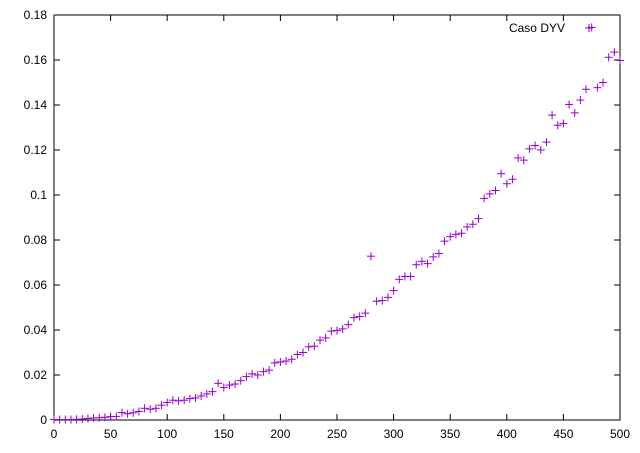 Image resolution: width=640 pixels, height=453 pixels. Describe the element at coordinates (507, 434) in the screenshot. I see `x-tick-label: 400` at that location.